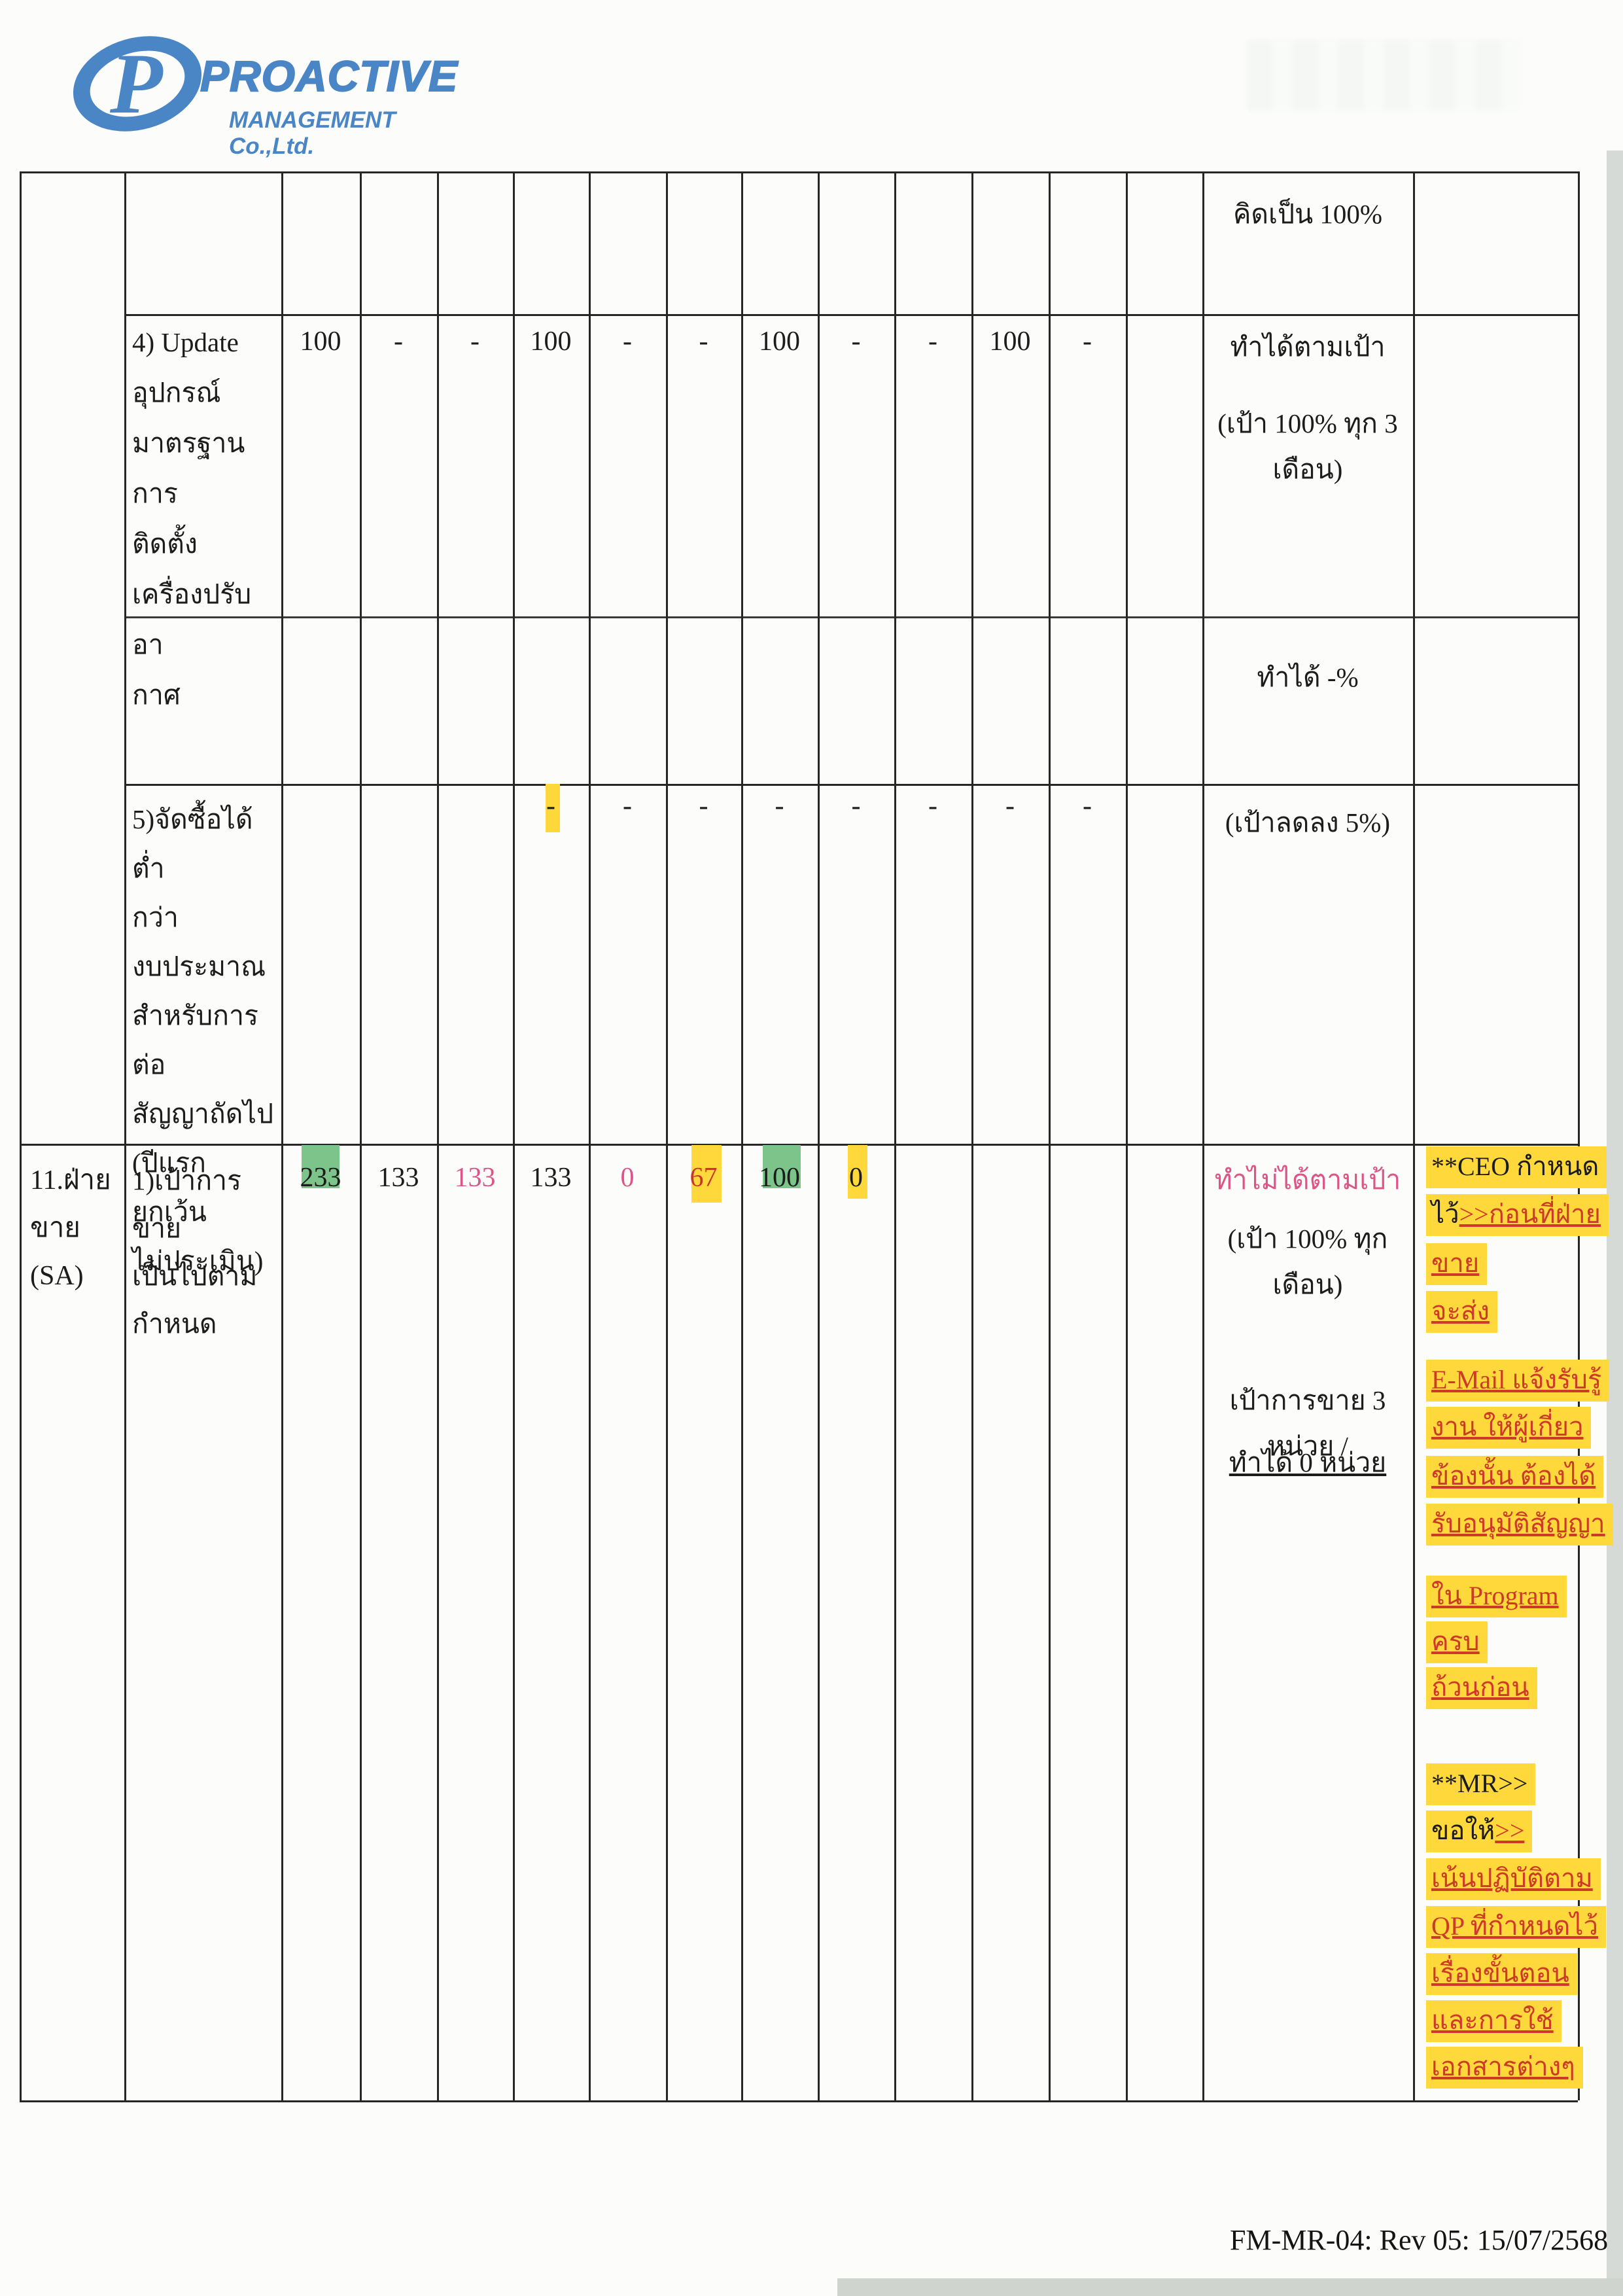  I want to click on page-edge-shadow-right, so click(1615, 1223).